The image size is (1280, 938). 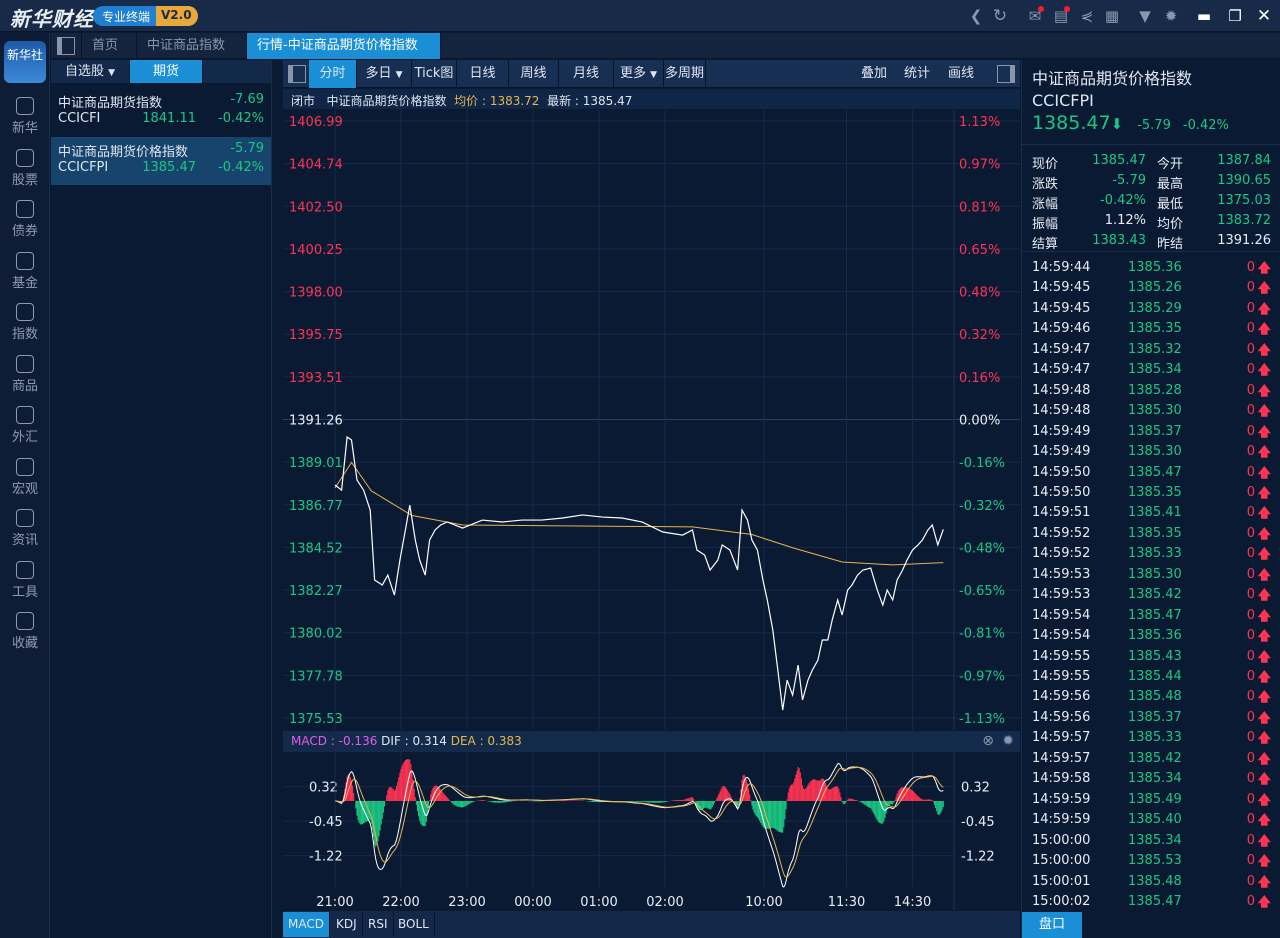 I want to click on sidebar-item-forex: 外汇, so click(x=25, y=425).